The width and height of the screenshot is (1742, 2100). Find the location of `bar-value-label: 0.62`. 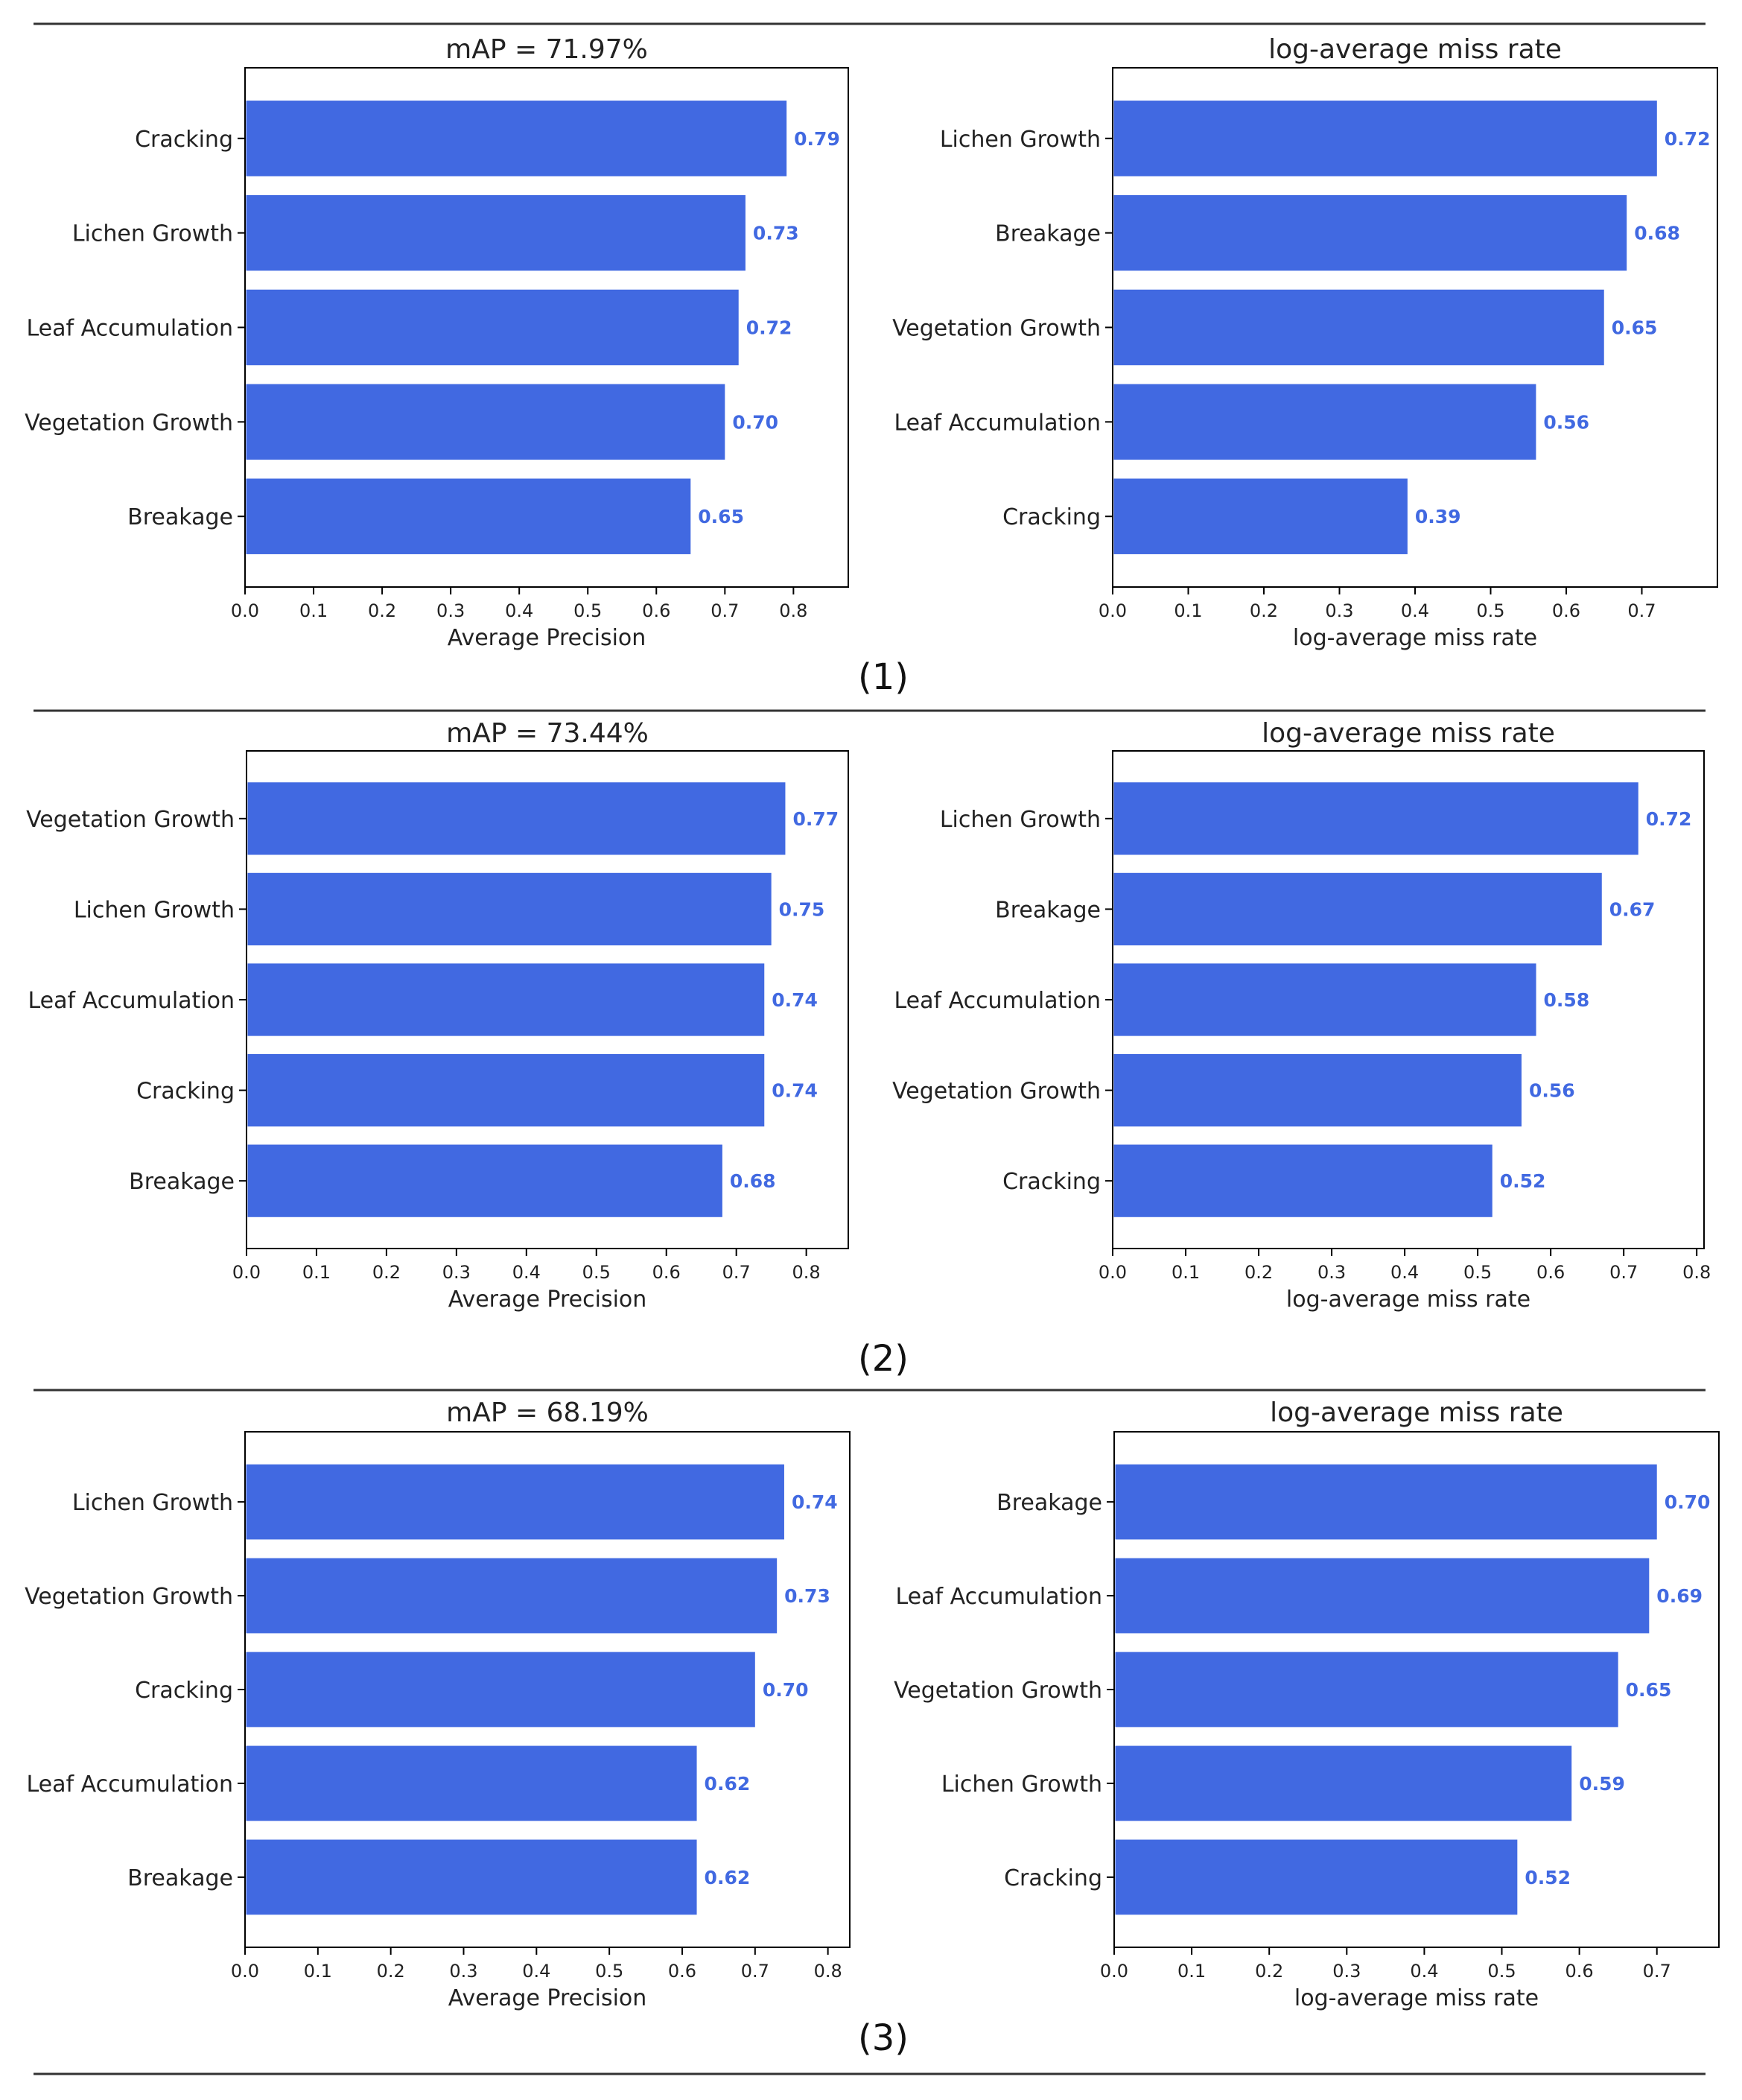

bar-value-label: 0.62 is located at coordinates (728, 1784).